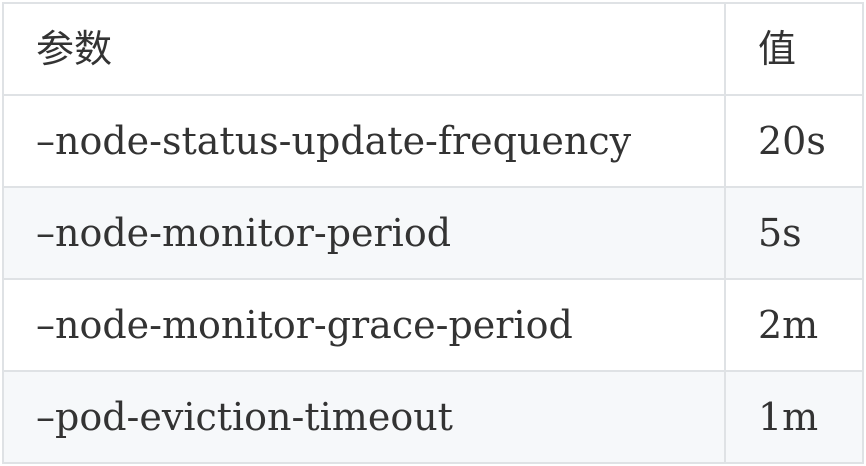  What do you see at coordinates (794, 417) in the screenshot?
I see `value-cell: 1m` at bounding box center [794, 417].